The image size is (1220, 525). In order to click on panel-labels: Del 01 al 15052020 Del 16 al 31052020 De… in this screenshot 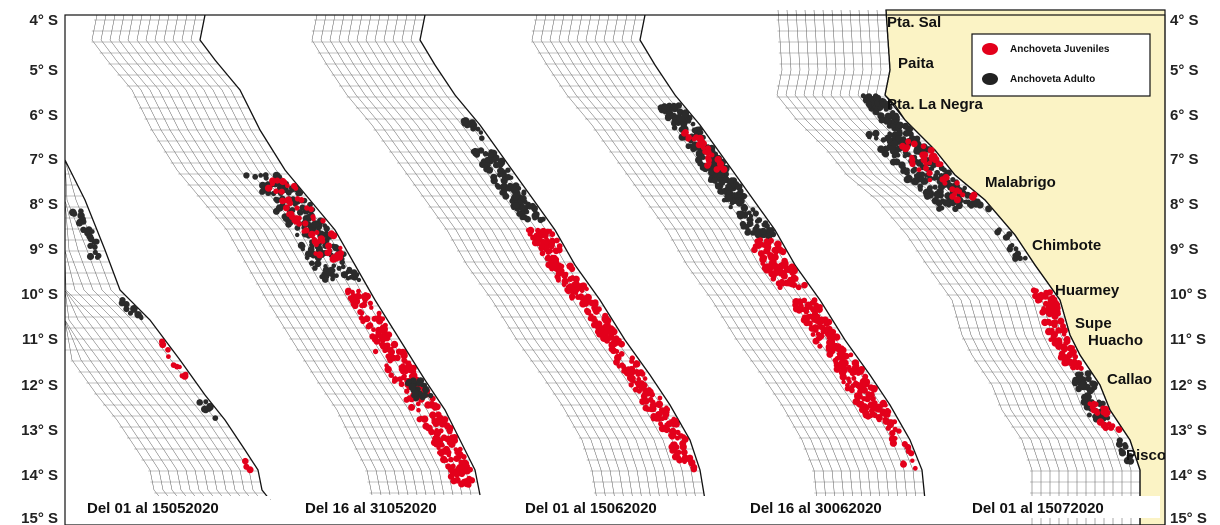, I will do `click(615, 507)`.